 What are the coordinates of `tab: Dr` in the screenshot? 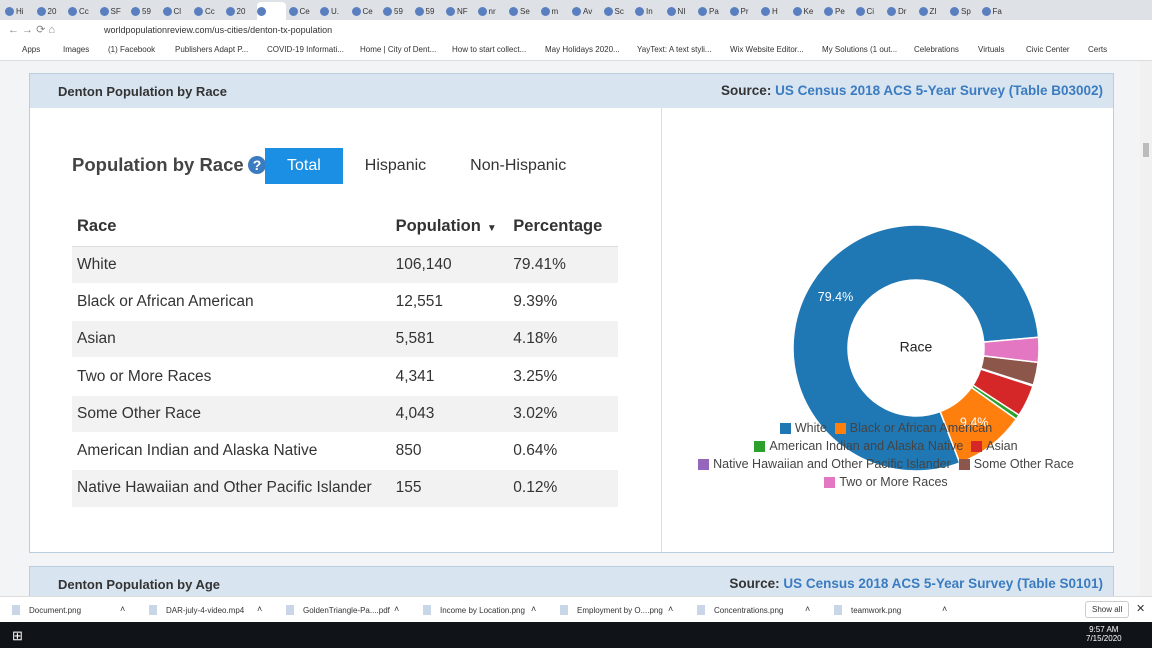 It's located at (901, 11).